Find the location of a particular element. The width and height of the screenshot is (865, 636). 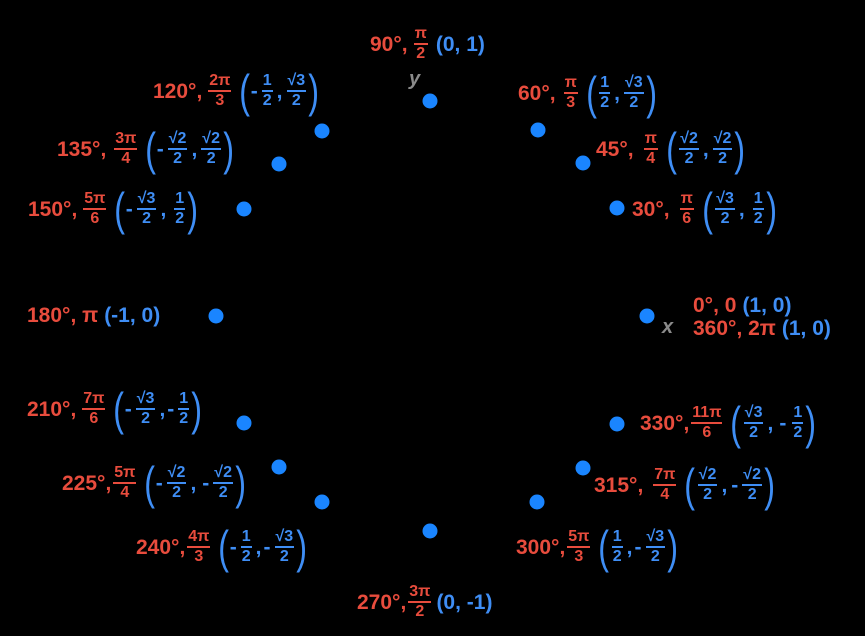

label-315: 315°, 7π 4 ( √2 2, - √2 2 ) is located at coordinates (685, 485).